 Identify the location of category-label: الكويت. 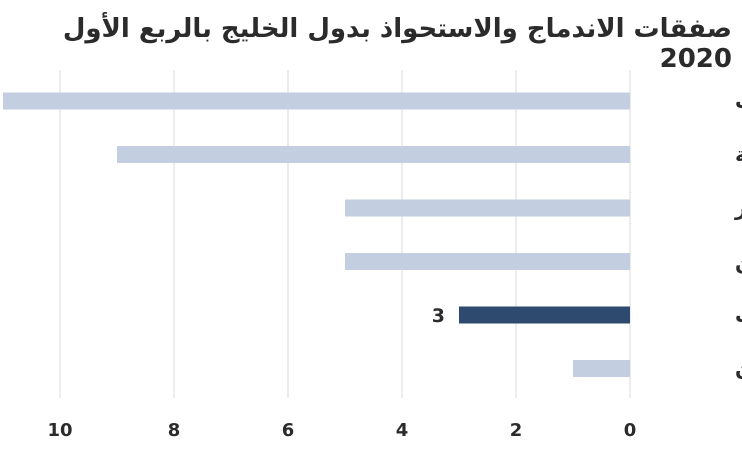
(738, 315).